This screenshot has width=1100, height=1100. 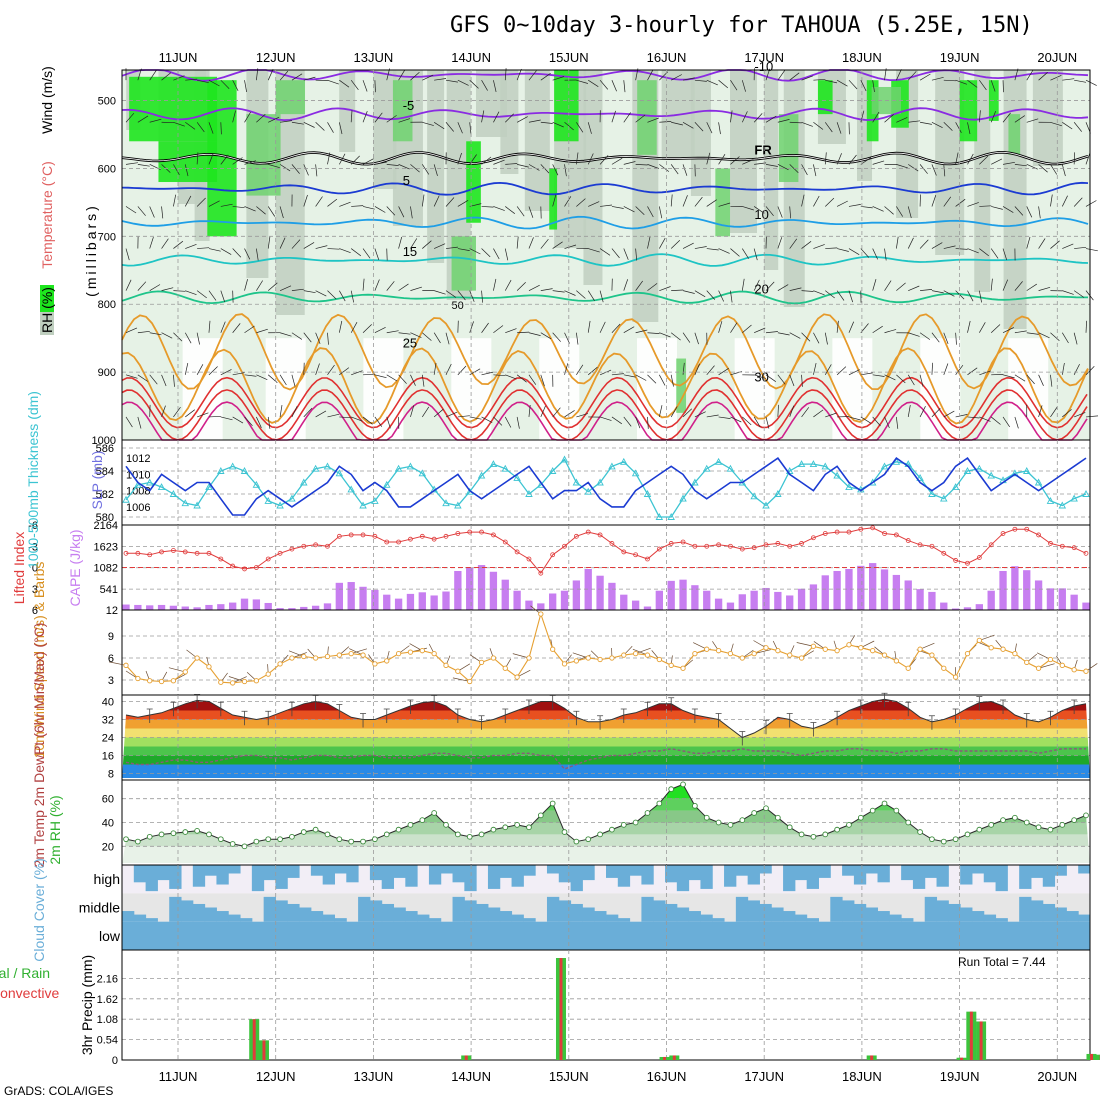 I want to click on top-date-label: 14JUN, so click(x=471, y=57).